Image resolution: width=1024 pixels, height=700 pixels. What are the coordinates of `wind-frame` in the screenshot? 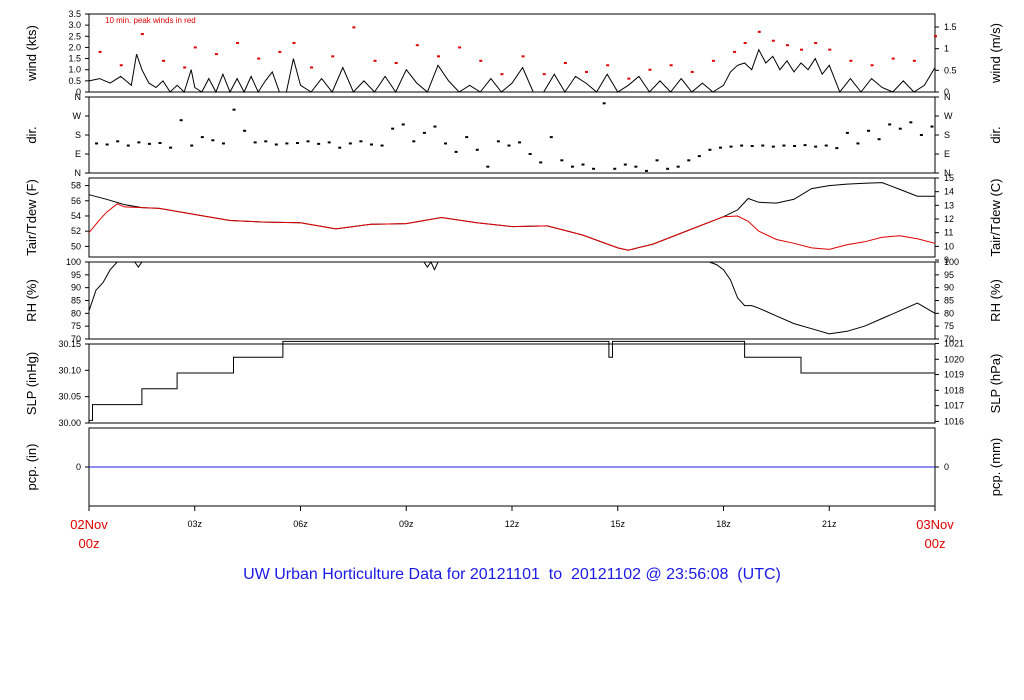 It's located at (512, 53).